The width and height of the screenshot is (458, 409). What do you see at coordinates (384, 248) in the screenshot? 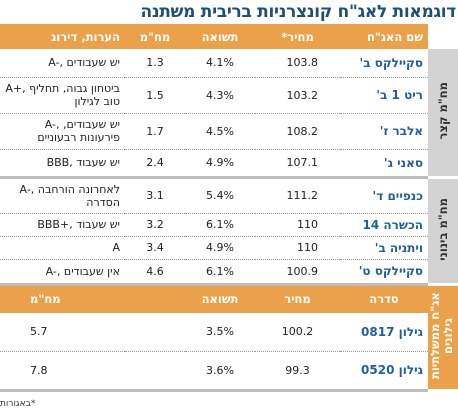
I see `cell: ויתניה ב'` at bounding box center [384, 248].